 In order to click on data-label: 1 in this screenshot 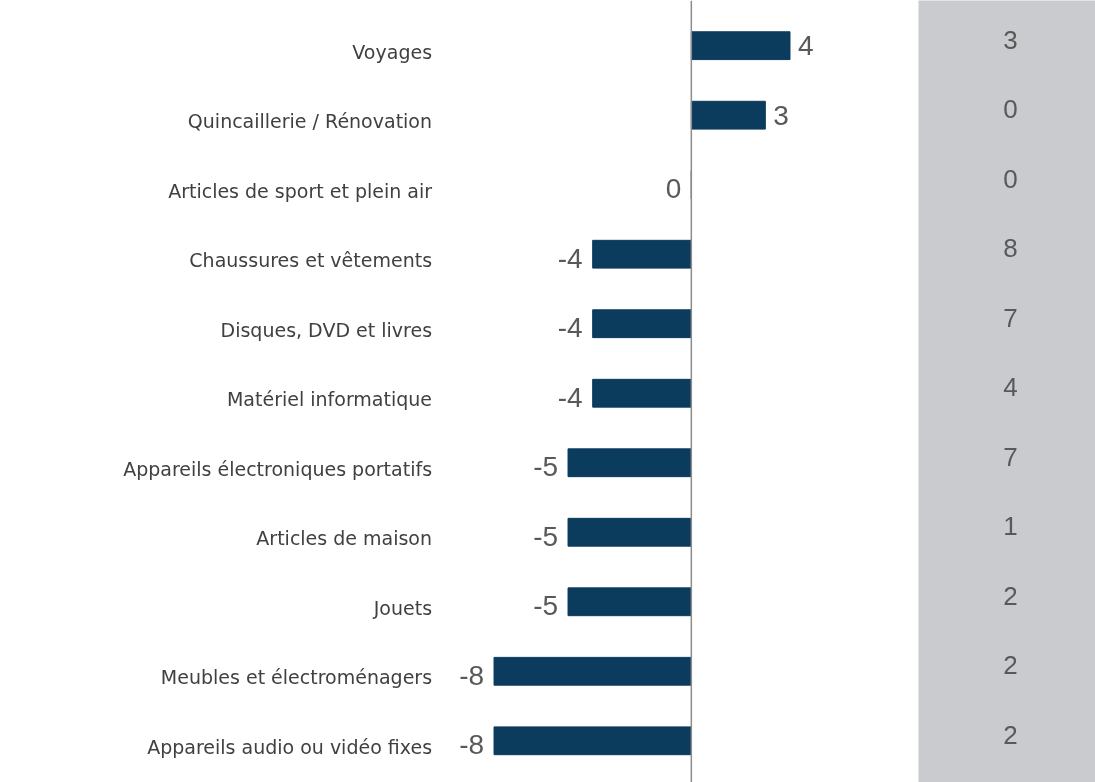, I will do `click(1010, 526)`.